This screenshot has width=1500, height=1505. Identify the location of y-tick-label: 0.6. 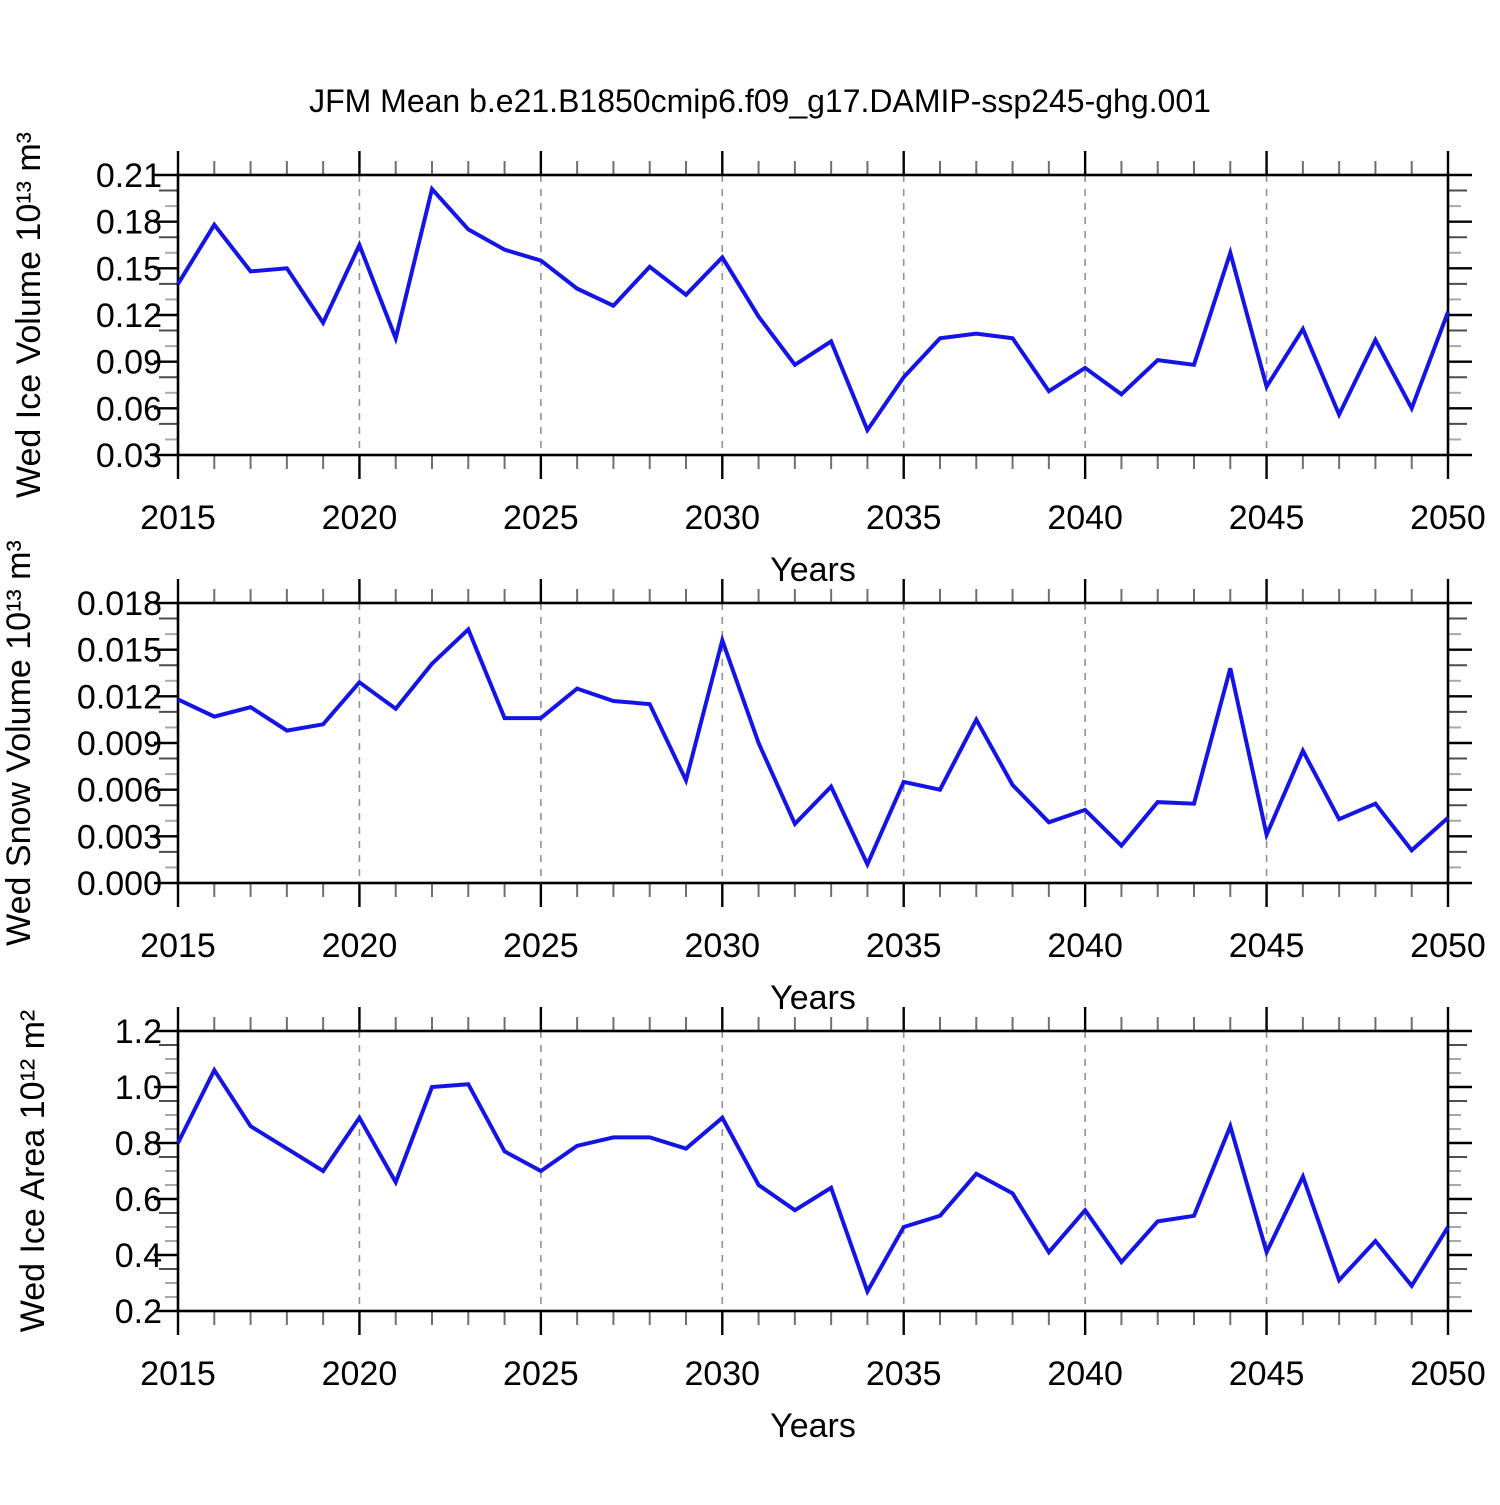
(138, 1200).